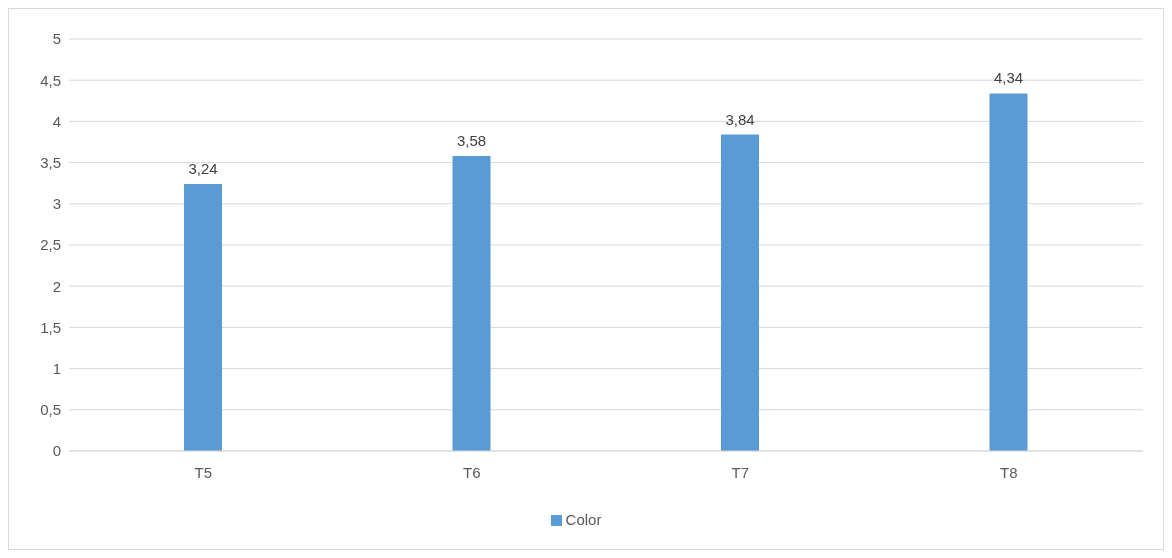  I want to click on data-label: 3,84, so click(740, 119).